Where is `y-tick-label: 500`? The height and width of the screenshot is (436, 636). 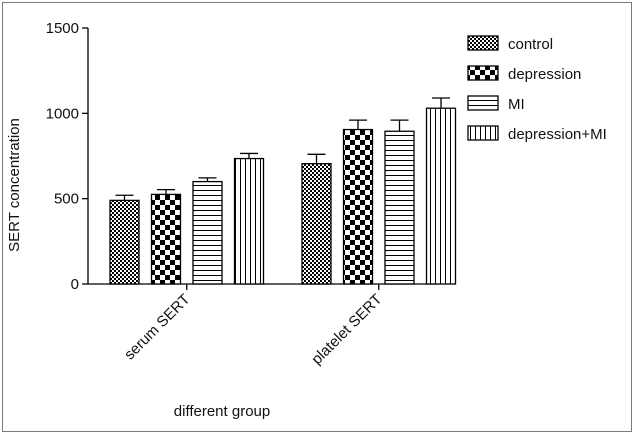 y-tick-label: 500 is located at coordinates (66, 199).